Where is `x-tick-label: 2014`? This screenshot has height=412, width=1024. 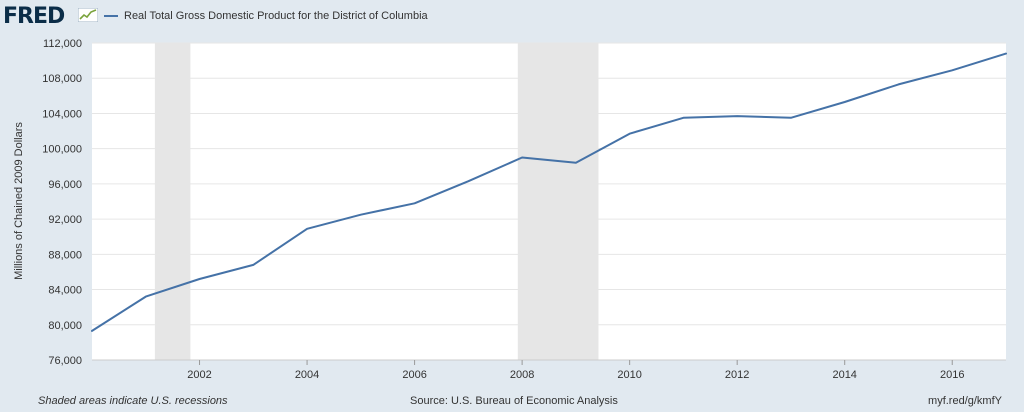
x-tick-label: 2014 is located at coordinates (844, 375).